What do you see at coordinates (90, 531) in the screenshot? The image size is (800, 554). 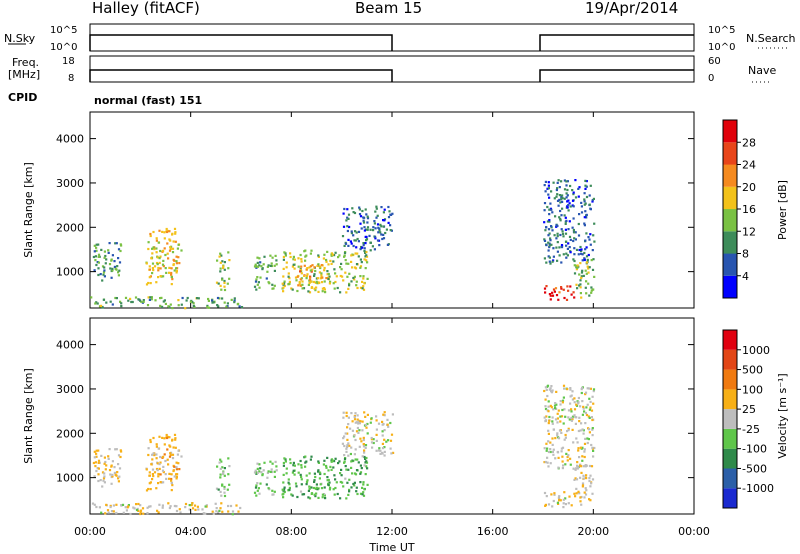 I see `x-tick-label: 00:00` at bounding box center [90, 531].